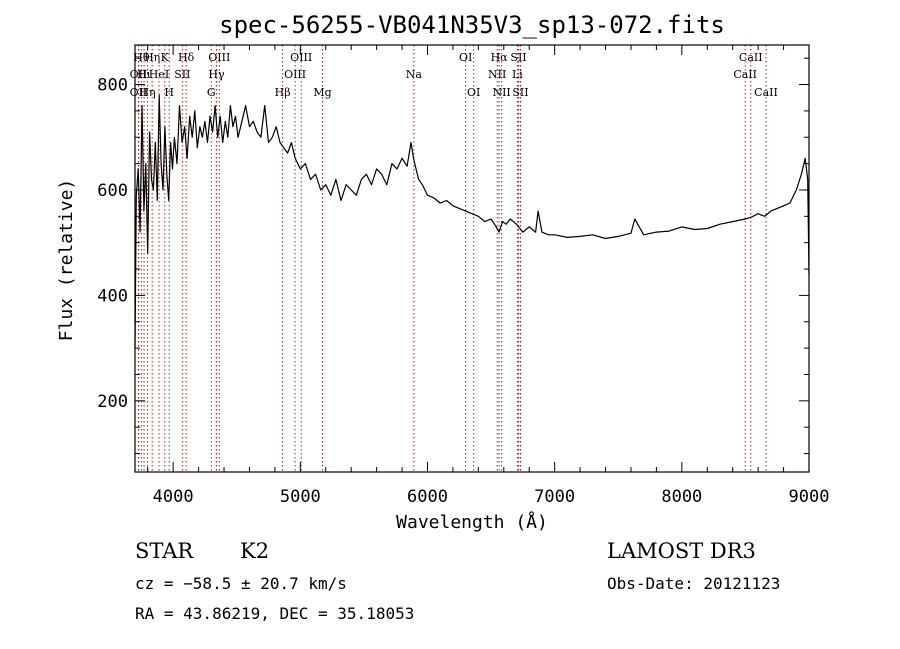 The width and height of the screenshot is (900, 649). I want to click on x-tick-label: 9000, so click(809, 497).